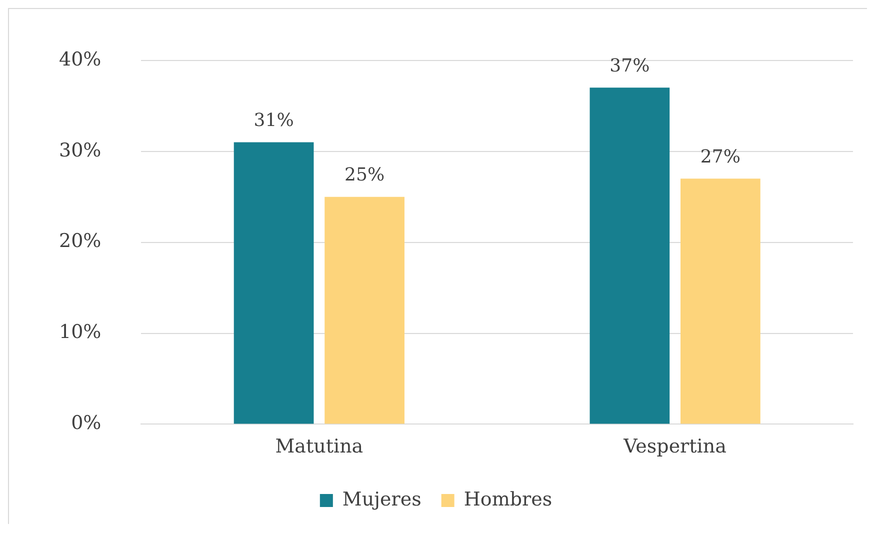 The height and width of the screenshot is (535, 876). What do you see at coordinates (80, 59) in the screenshot?
I see `y-tick-label: 40%` at bounding box center [80, 59].